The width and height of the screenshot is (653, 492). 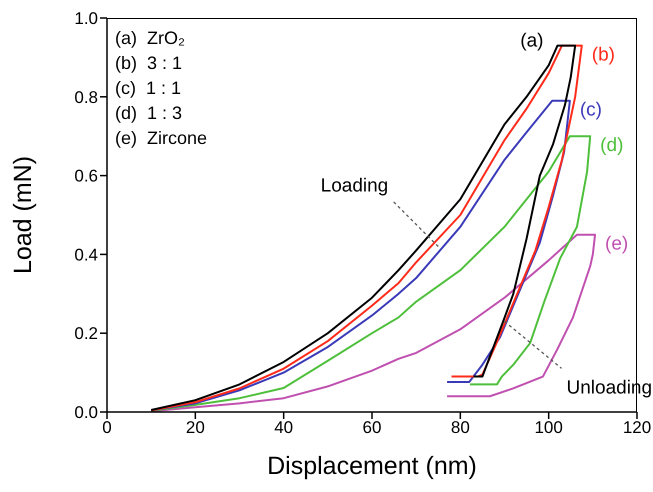 What do you see at coordinates (591, 109) in the screenshot?
I see `series-label: (c)` at bounding box center [591, 109].